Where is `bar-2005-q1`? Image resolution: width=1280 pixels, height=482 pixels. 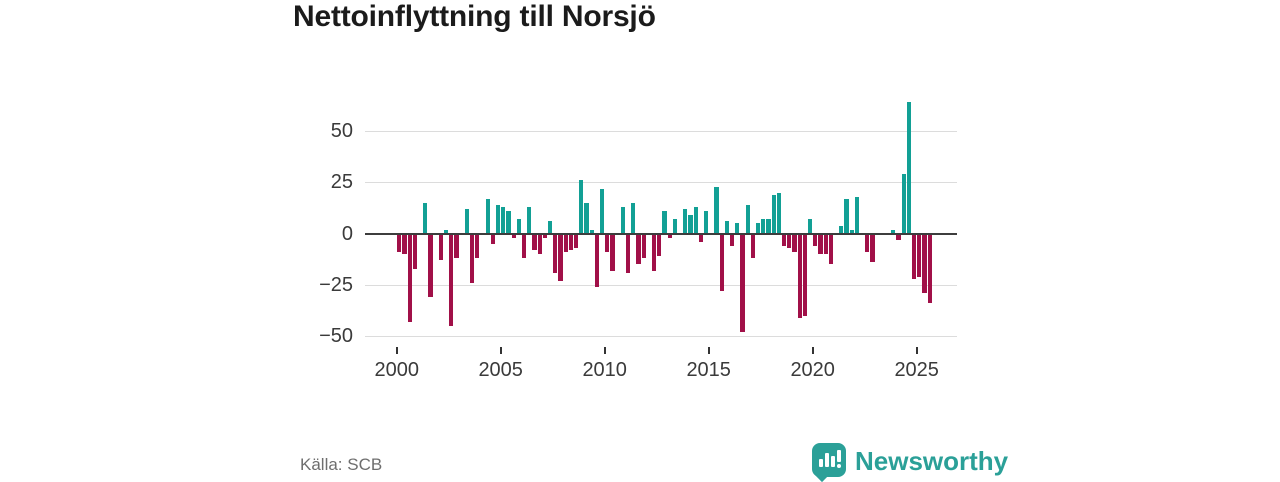
bar-2005-q1 is located at coordinates (503, 220).